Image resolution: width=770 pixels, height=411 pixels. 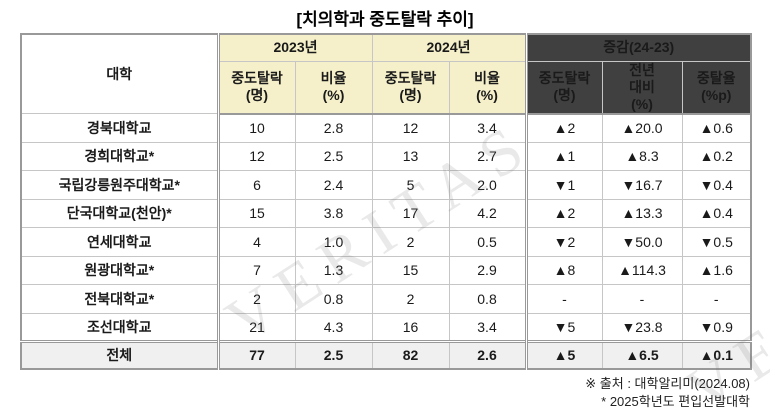 I want to click on value-cell: 2.8, so click(x=333, y=128).